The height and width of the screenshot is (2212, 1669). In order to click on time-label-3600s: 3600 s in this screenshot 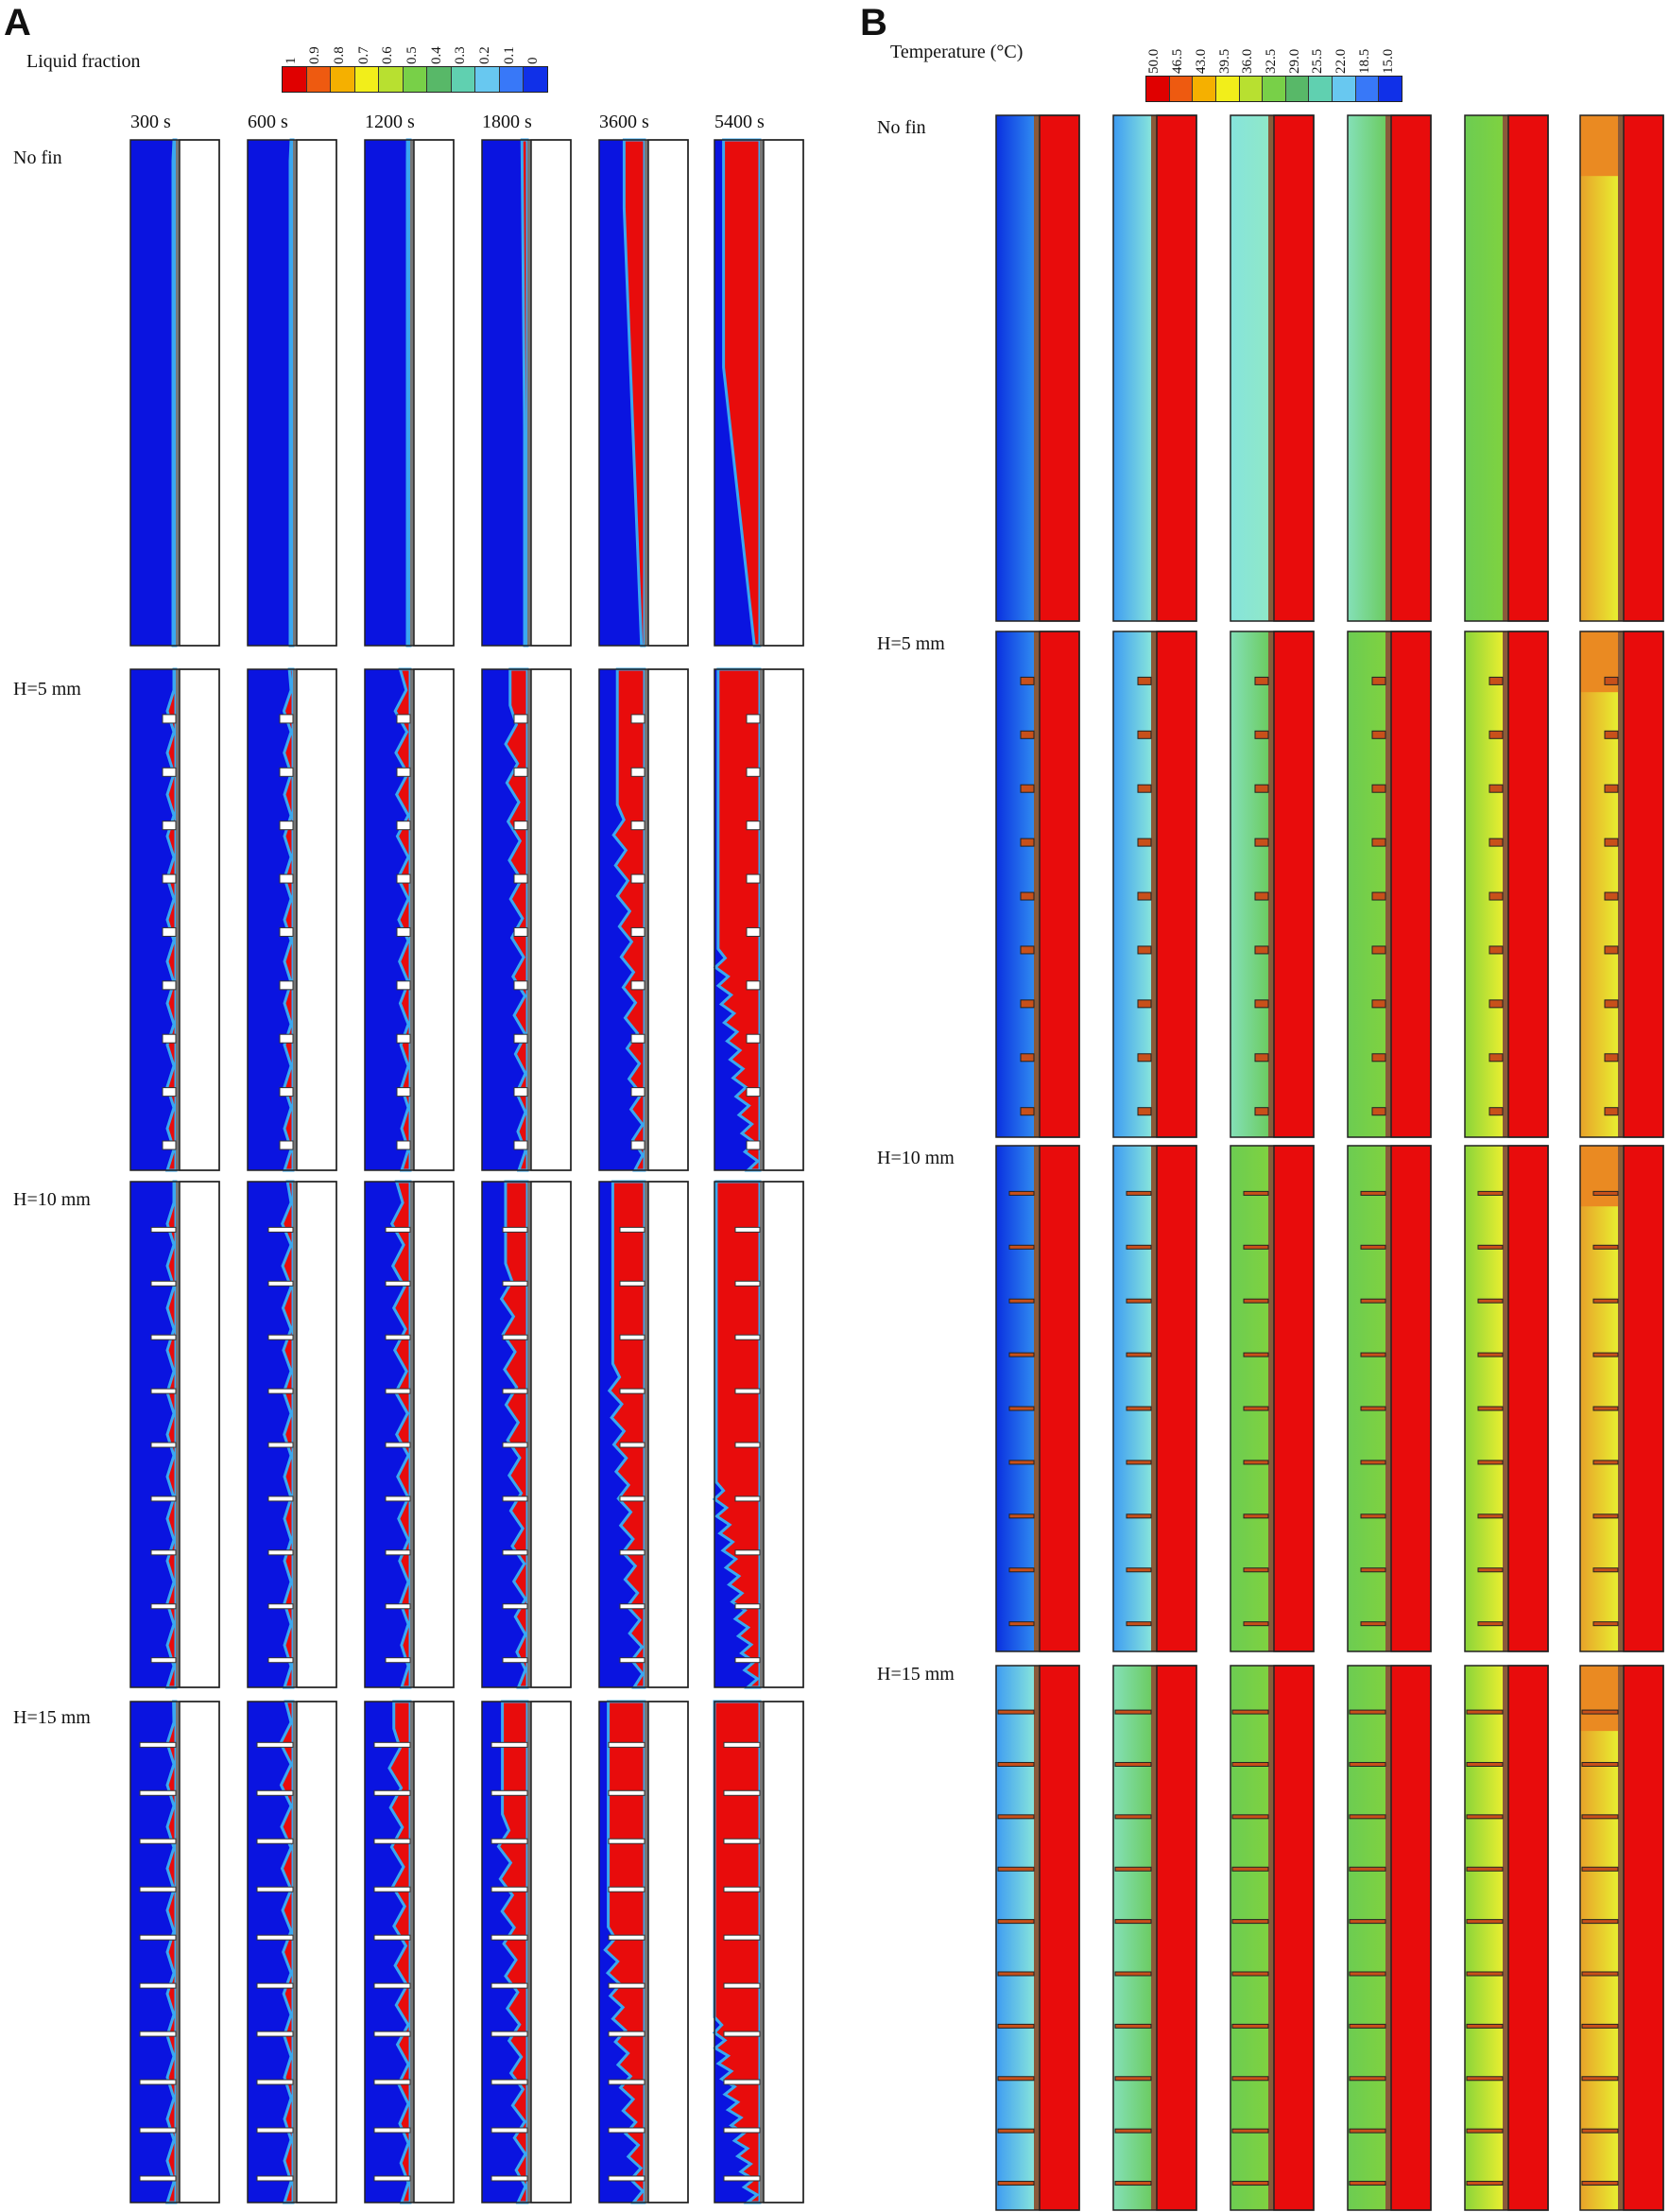, I will do `click(624, 122)`.